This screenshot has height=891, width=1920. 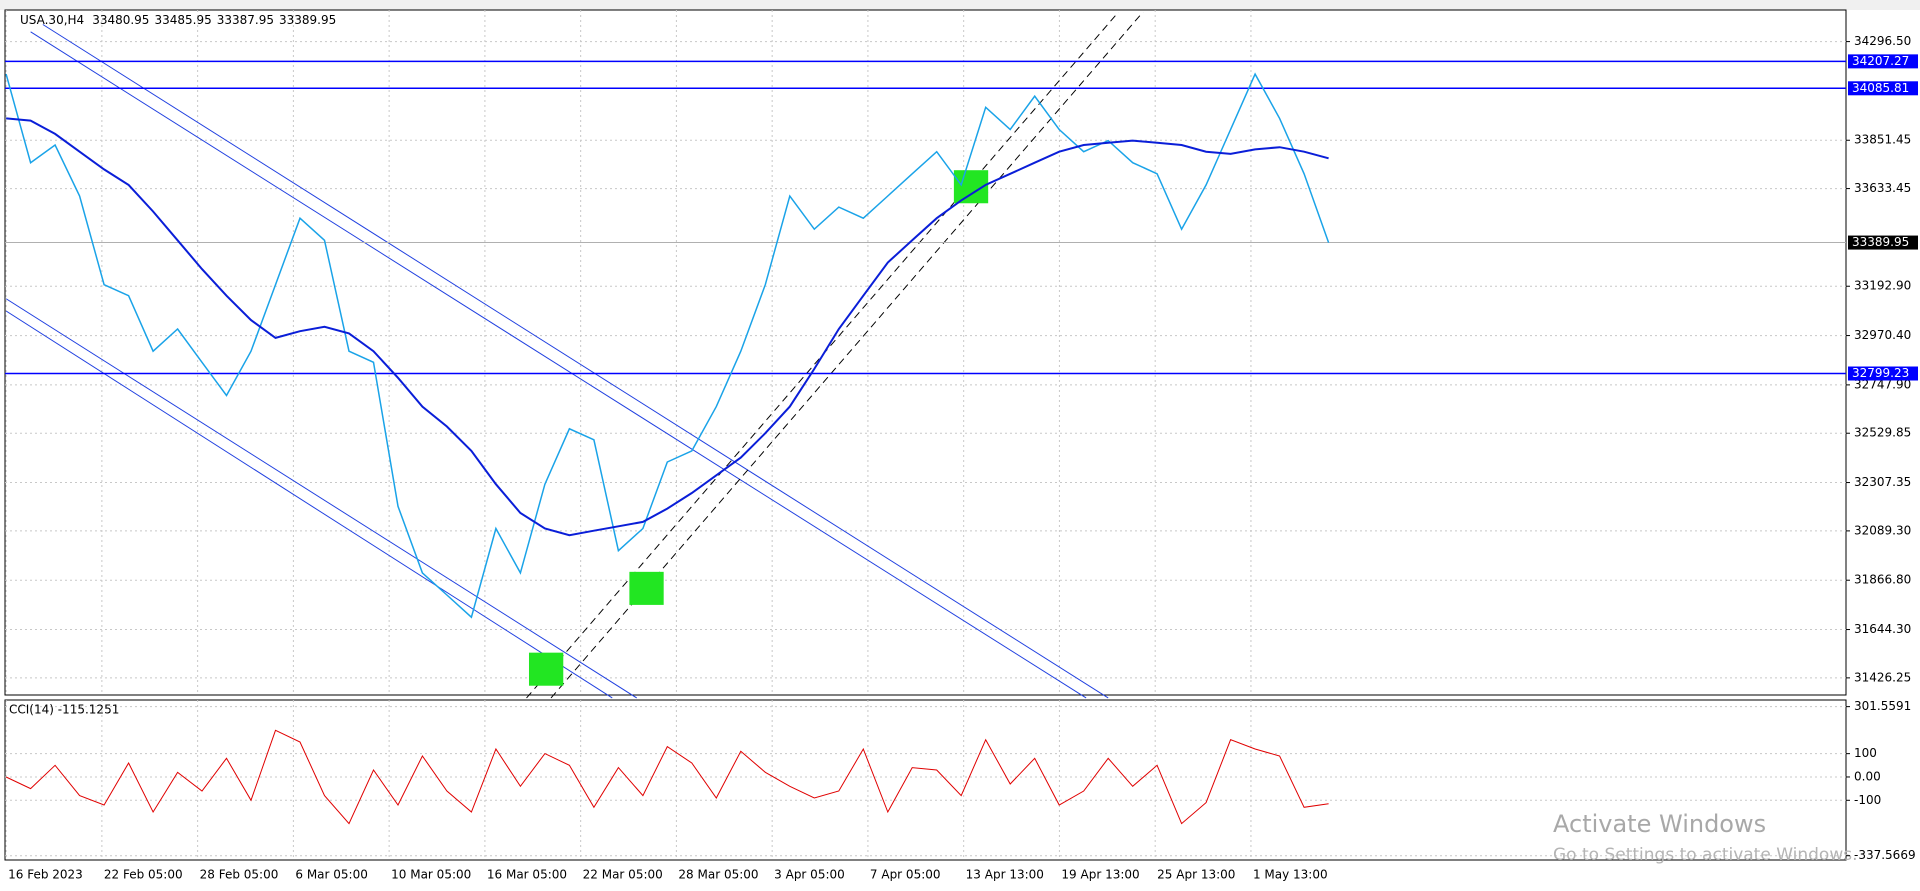 What do you see at coordinates (1882, 140) in the screenshot?
I see `y-tick-label: 33851.45` at bounding box center [1882, 140].